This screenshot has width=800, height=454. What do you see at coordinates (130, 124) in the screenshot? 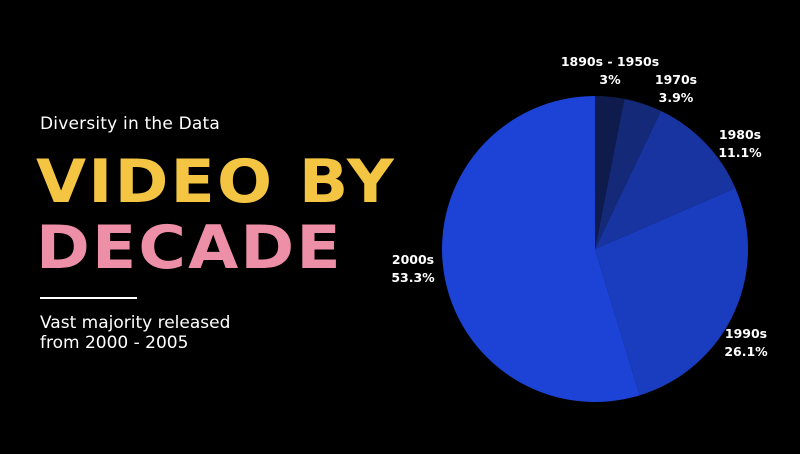
I see `chart-kicker: Diversity in the Data` at bounding box center [130, 124].